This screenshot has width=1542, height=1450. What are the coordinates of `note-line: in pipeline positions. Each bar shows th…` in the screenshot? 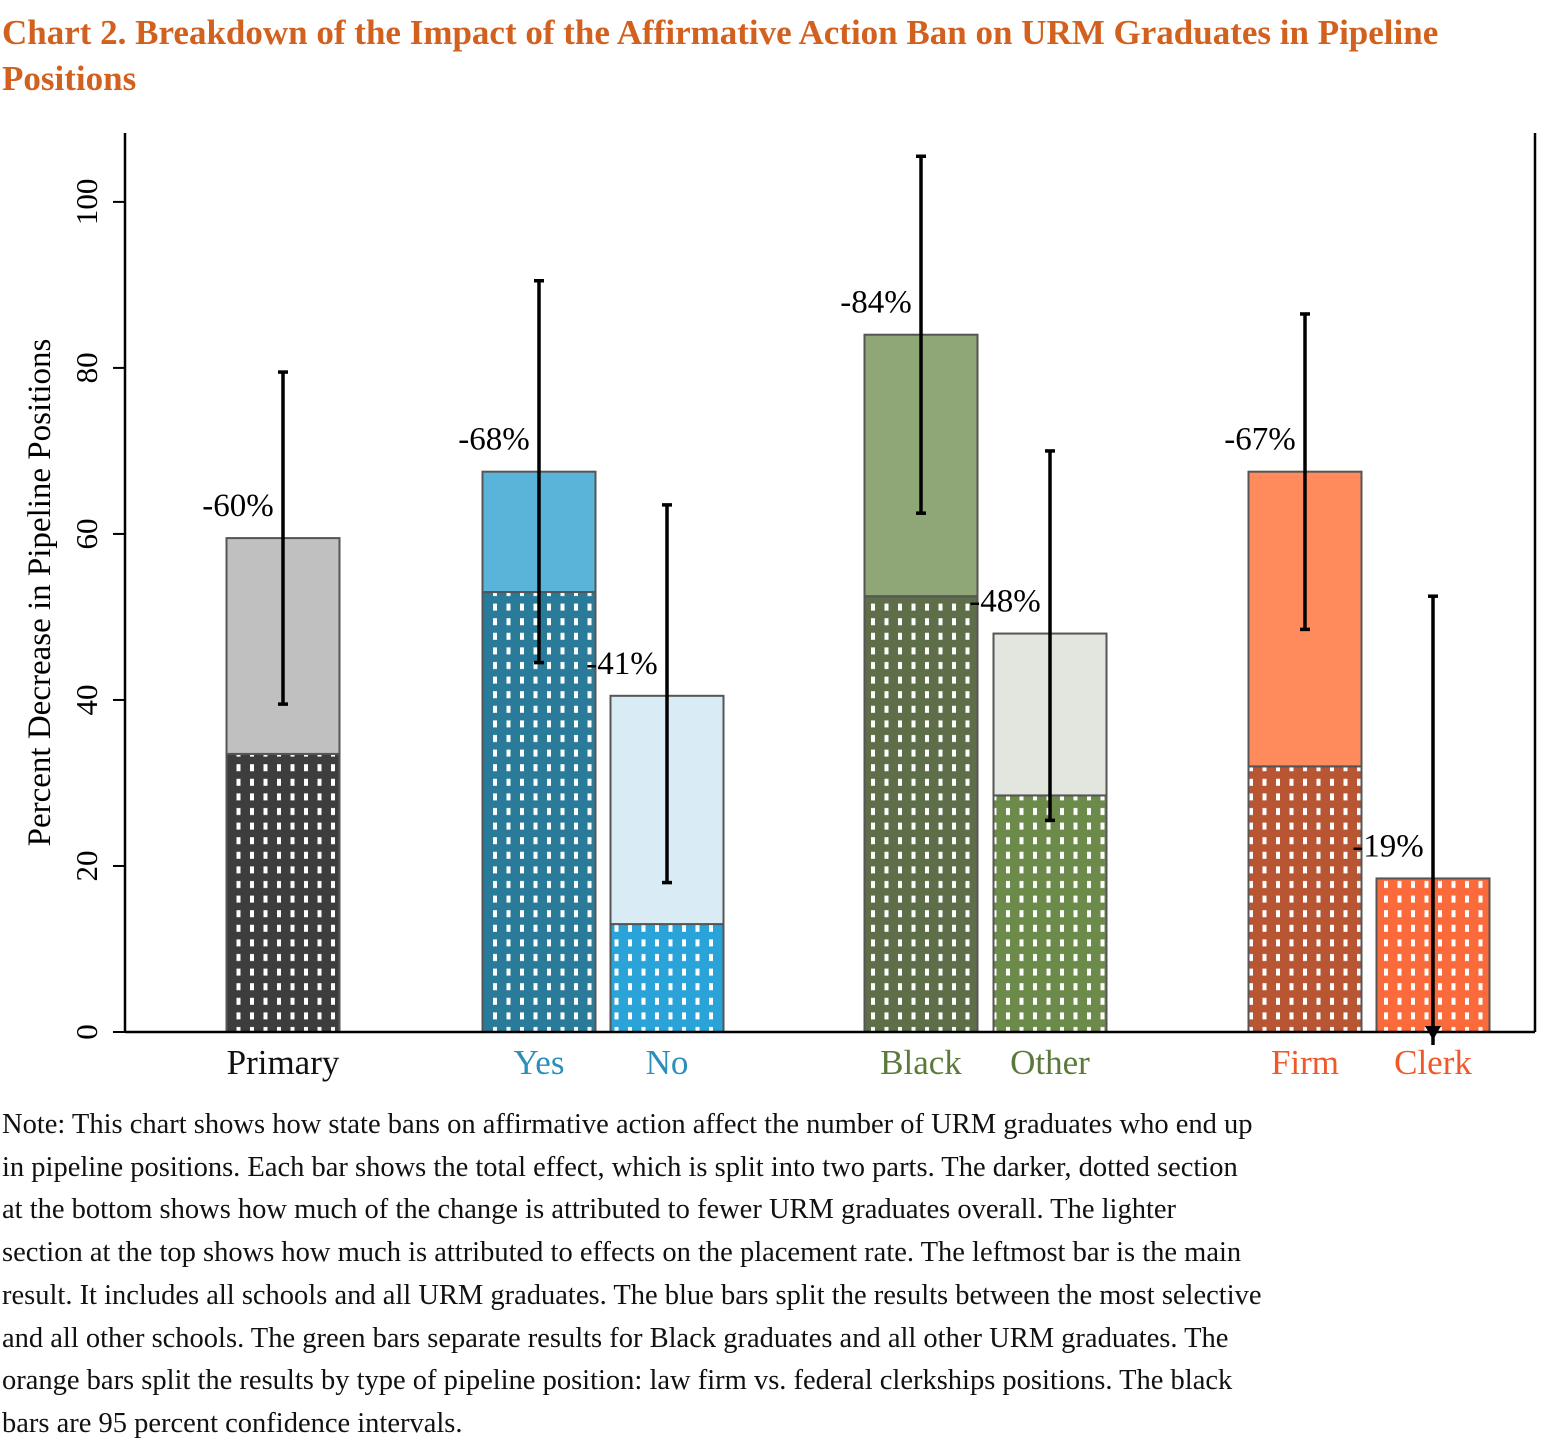 It's located at (620, 1167).